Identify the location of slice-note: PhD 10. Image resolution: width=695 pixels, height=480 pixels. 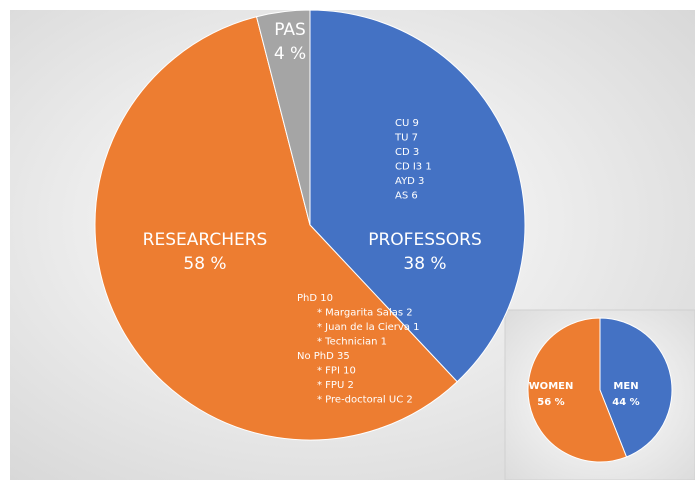
(315, 298).